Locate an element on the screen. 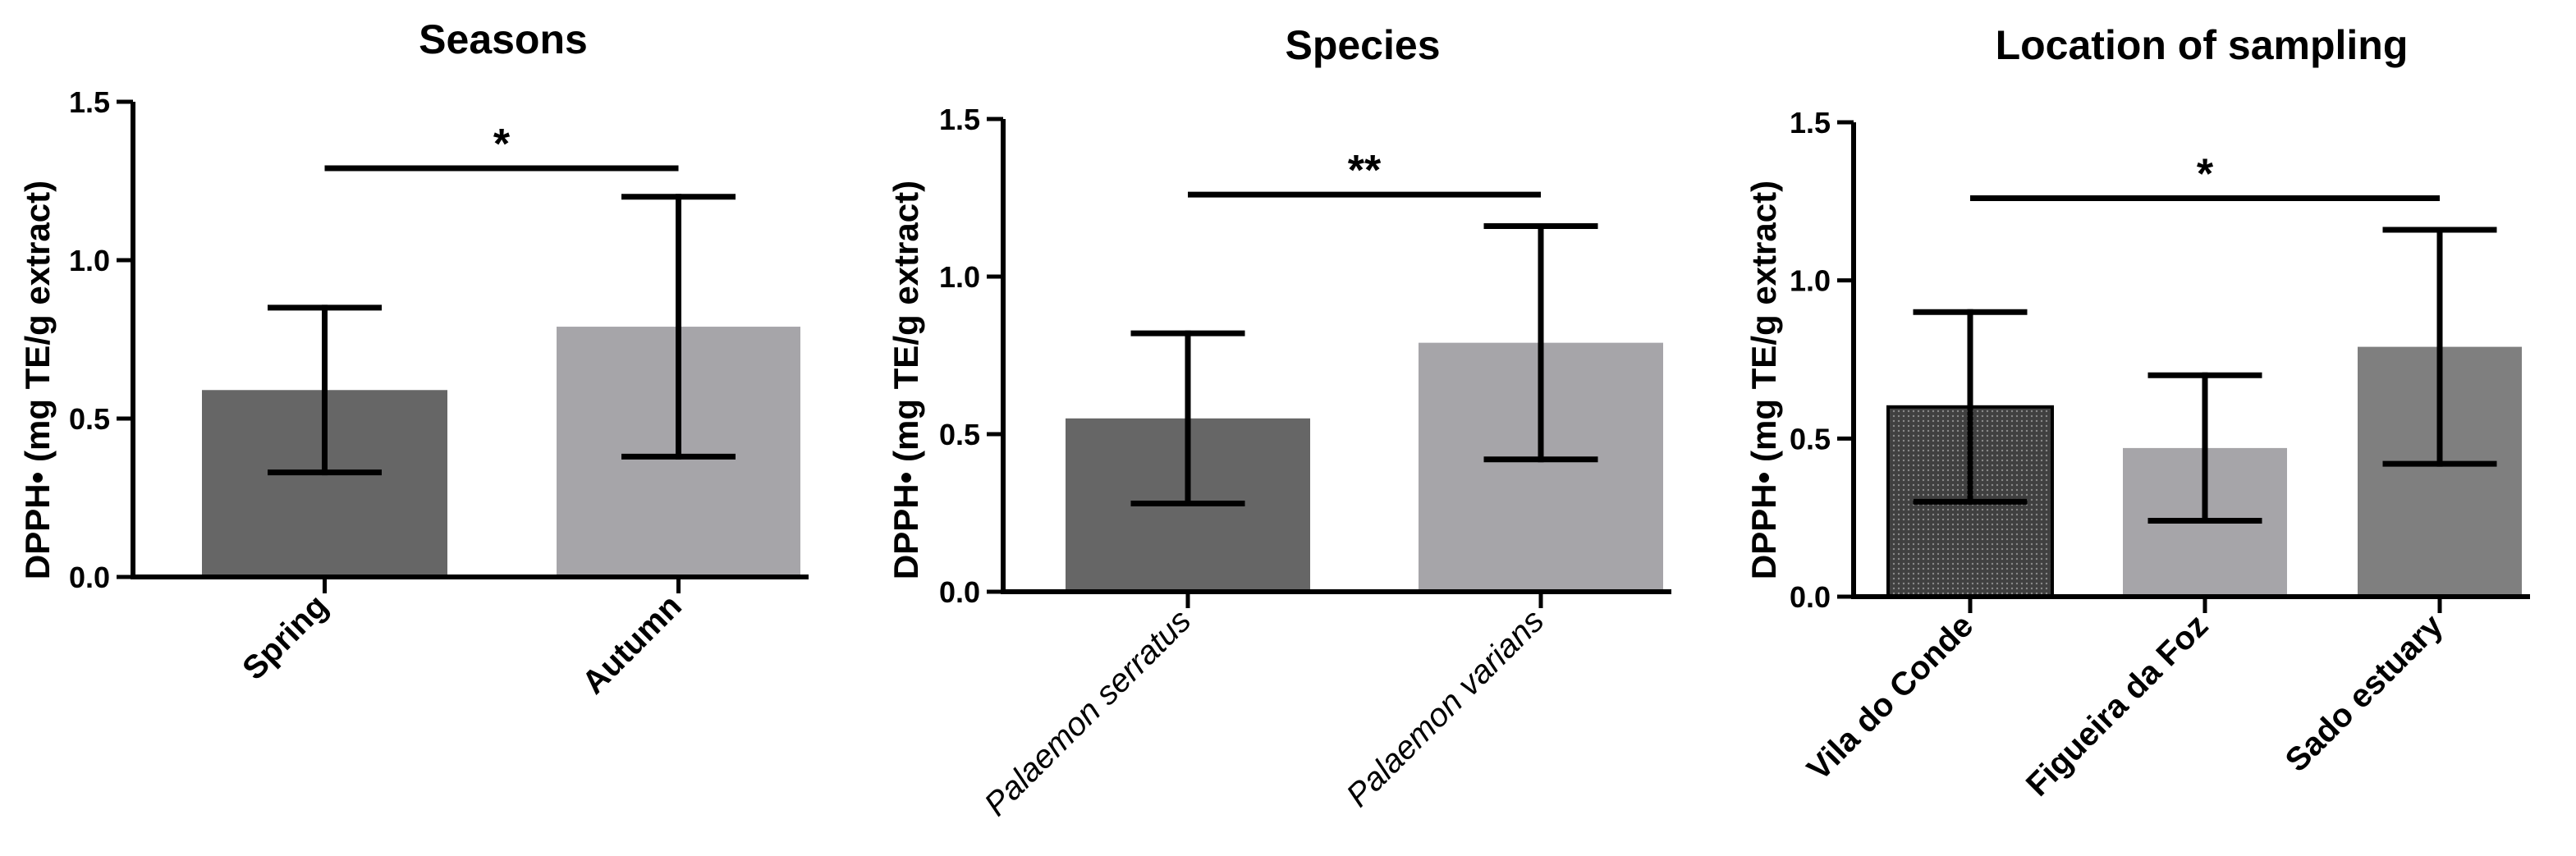 Image resolution: width=2576 pixels, height=856 pixels. x-tick-label-species-1: Palaemon serratus is located at coordinates (1089, 712).